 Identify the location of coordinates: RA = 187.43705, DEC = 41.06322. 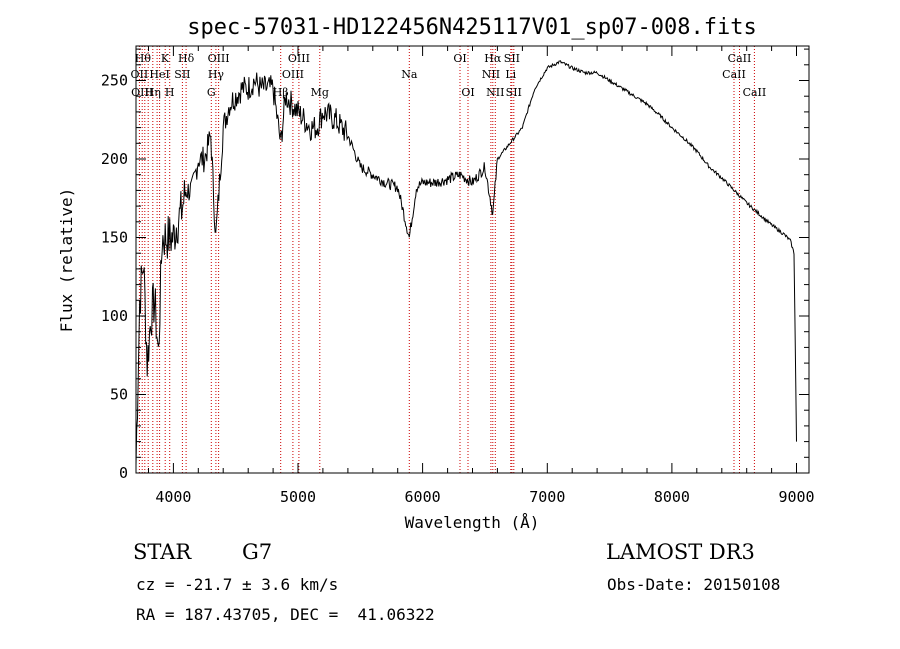
(285, 614).